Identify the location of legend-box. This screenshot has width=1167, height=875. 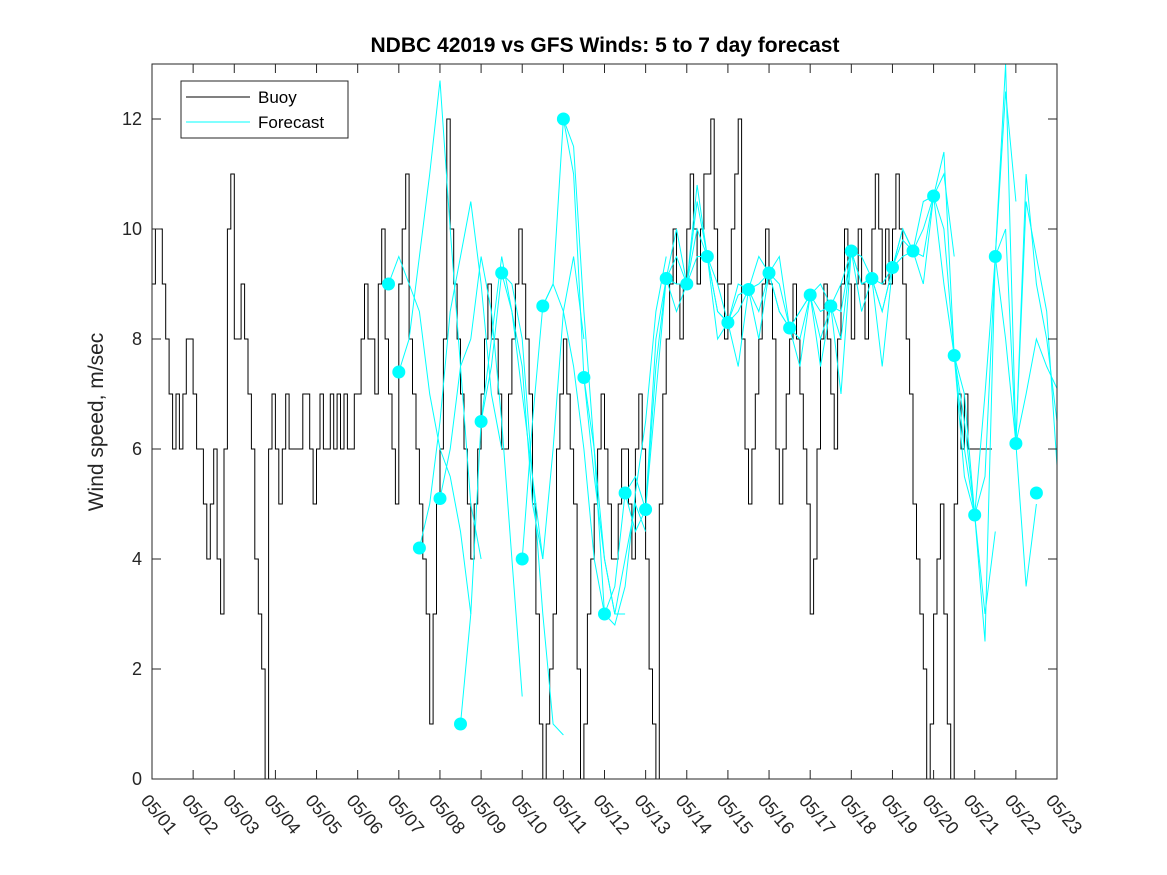
(264, 109).